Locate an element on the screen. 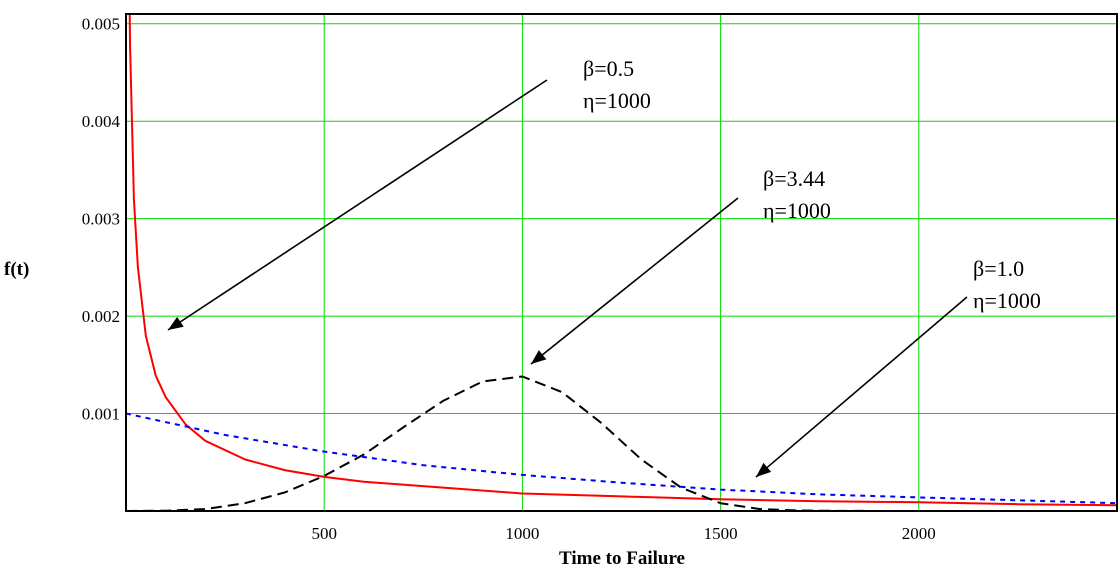 This screenshot has height=573, width=1118. annotation-beta-1-0: β=1.0 is located at coordinates (998, 268).